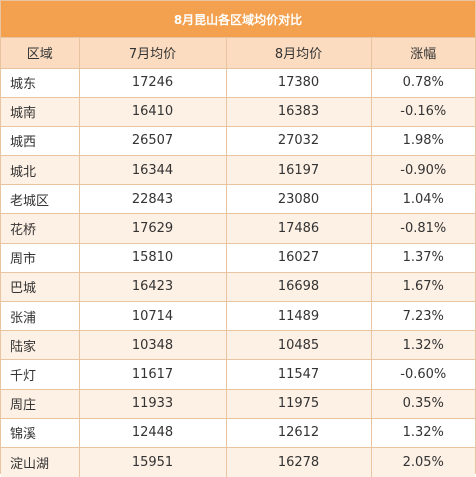 The height and width of the screenshot is (477, 476). I want to click on change-cell: 0.35%, so click(423, 404).